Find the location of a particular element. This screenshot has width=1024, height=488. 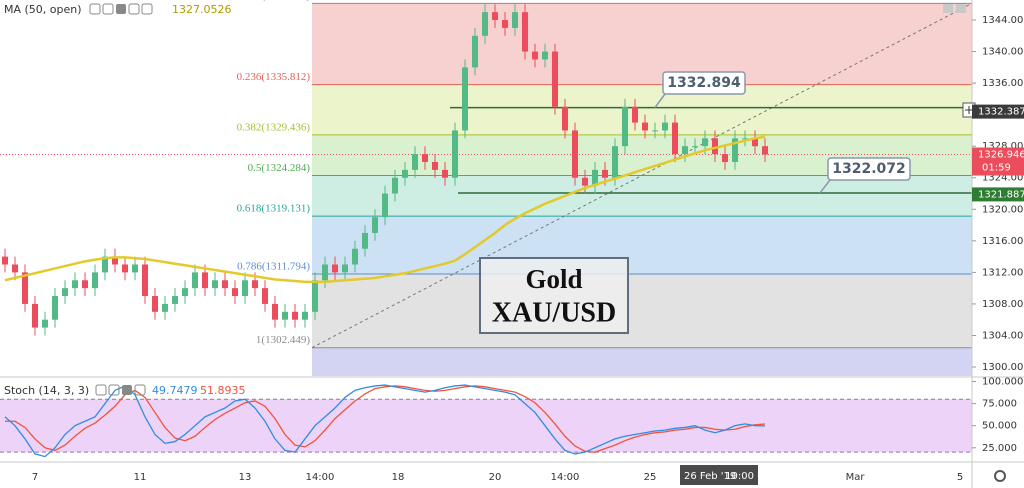

callout-label: 1332.894 is located at coordinates (704, 83).